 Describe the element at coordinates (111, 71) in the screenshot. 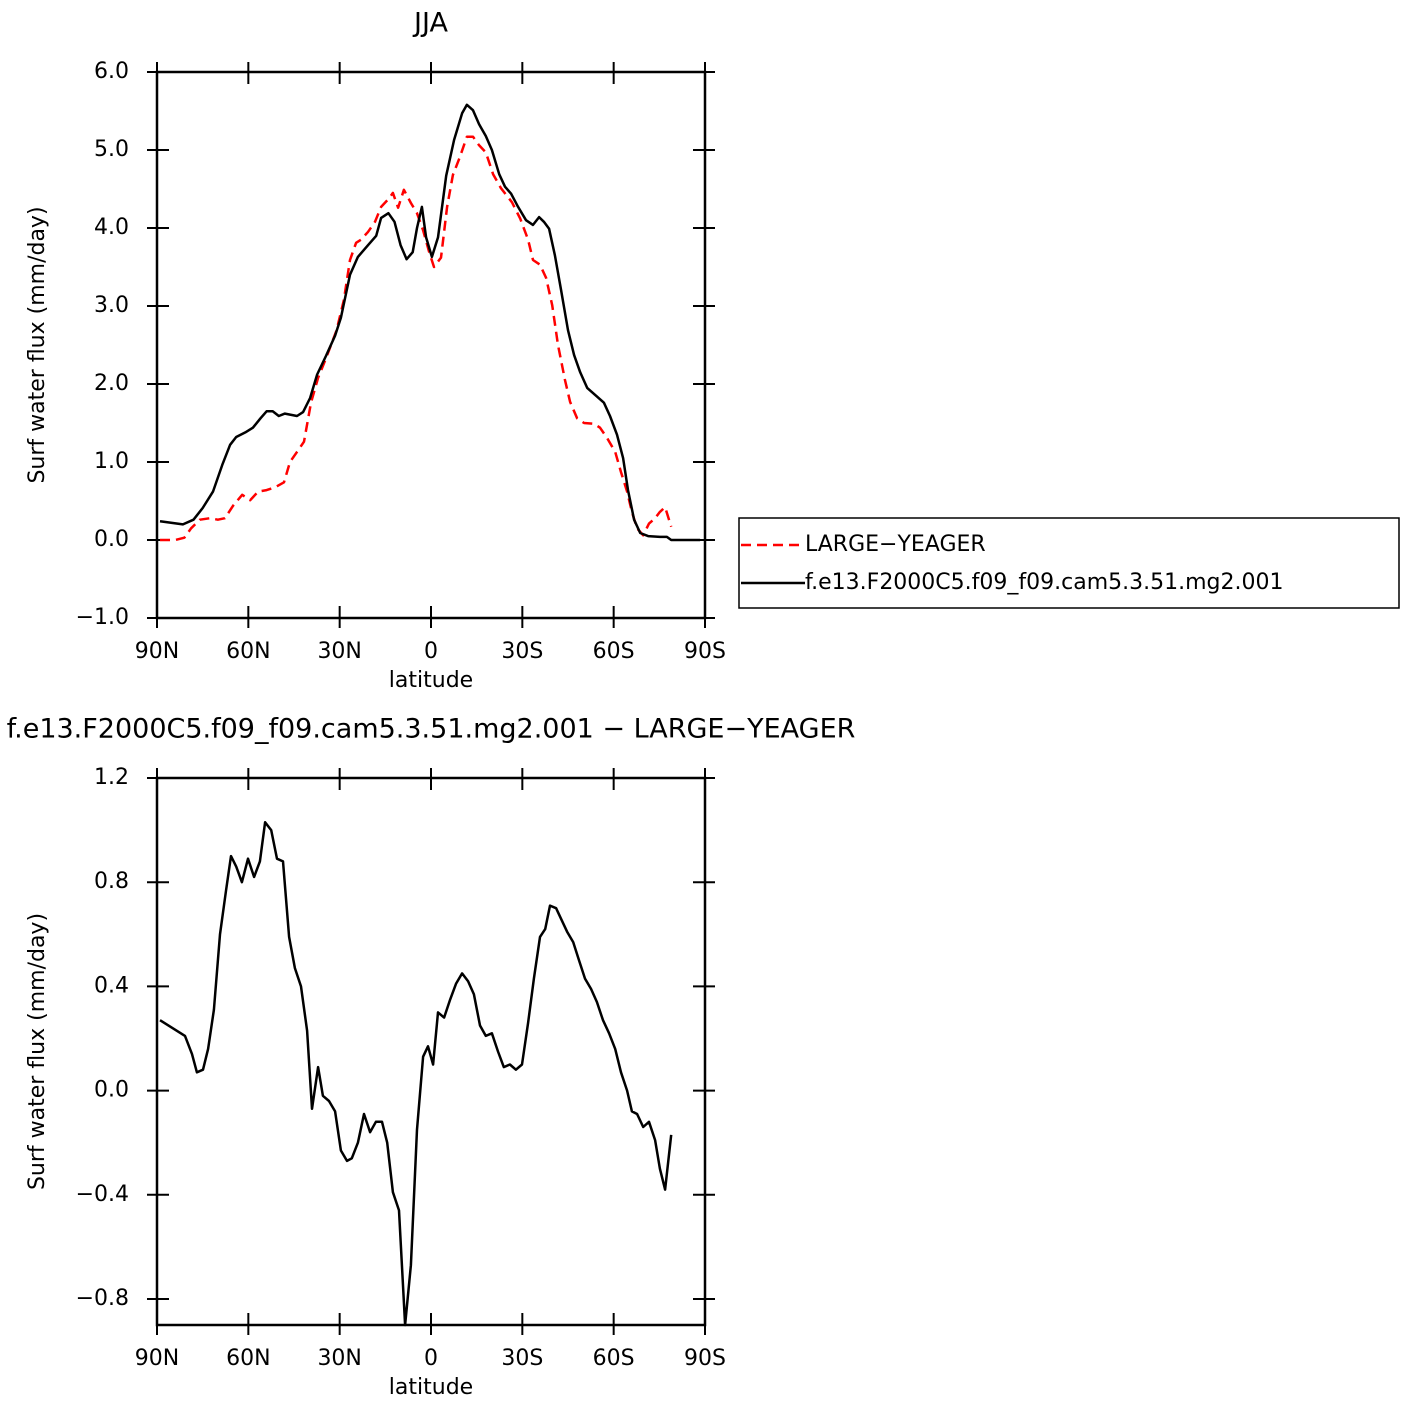

I see `y-tick-label: 6.0` at that location.